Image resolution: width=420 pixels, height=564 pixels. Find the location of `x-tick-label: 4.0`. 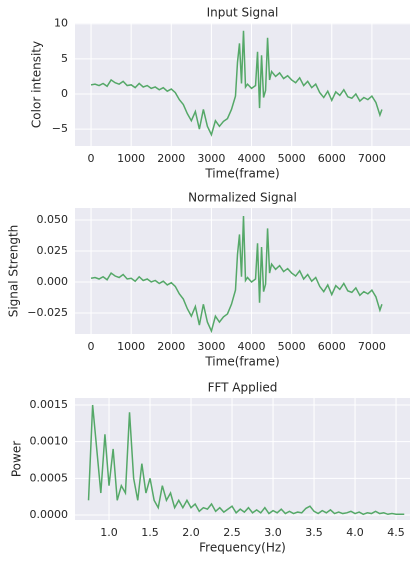

x-tick-label: 4.0 is located at coordinates (355, 532).